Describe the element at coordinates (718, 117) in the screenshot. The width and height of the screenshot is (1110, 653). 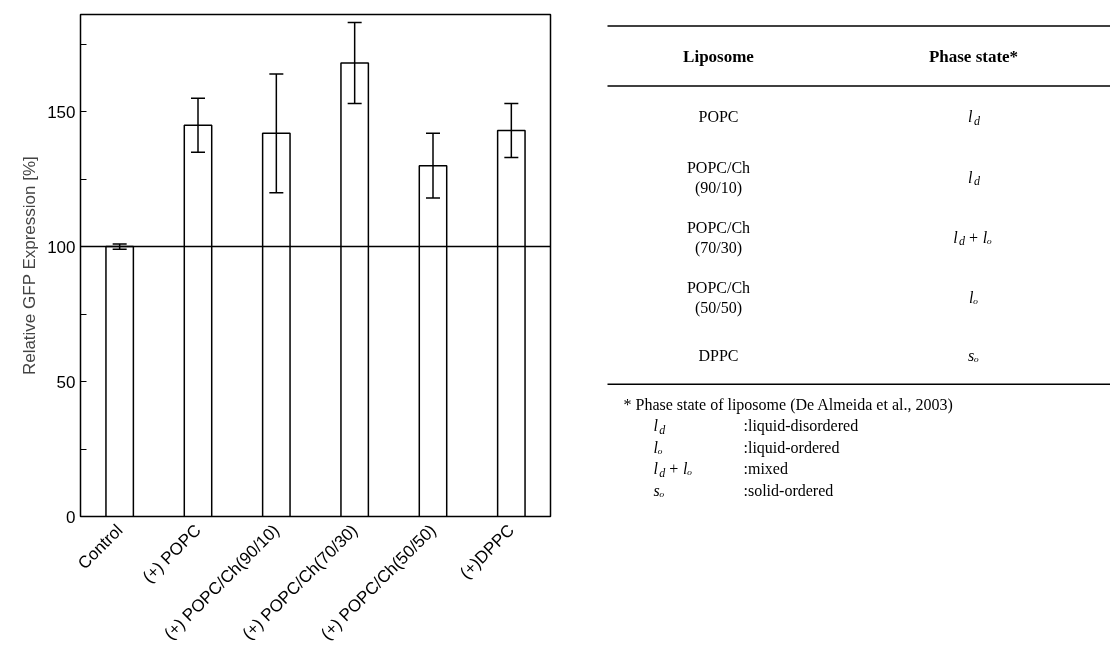
I see `text: POPC` at that location.